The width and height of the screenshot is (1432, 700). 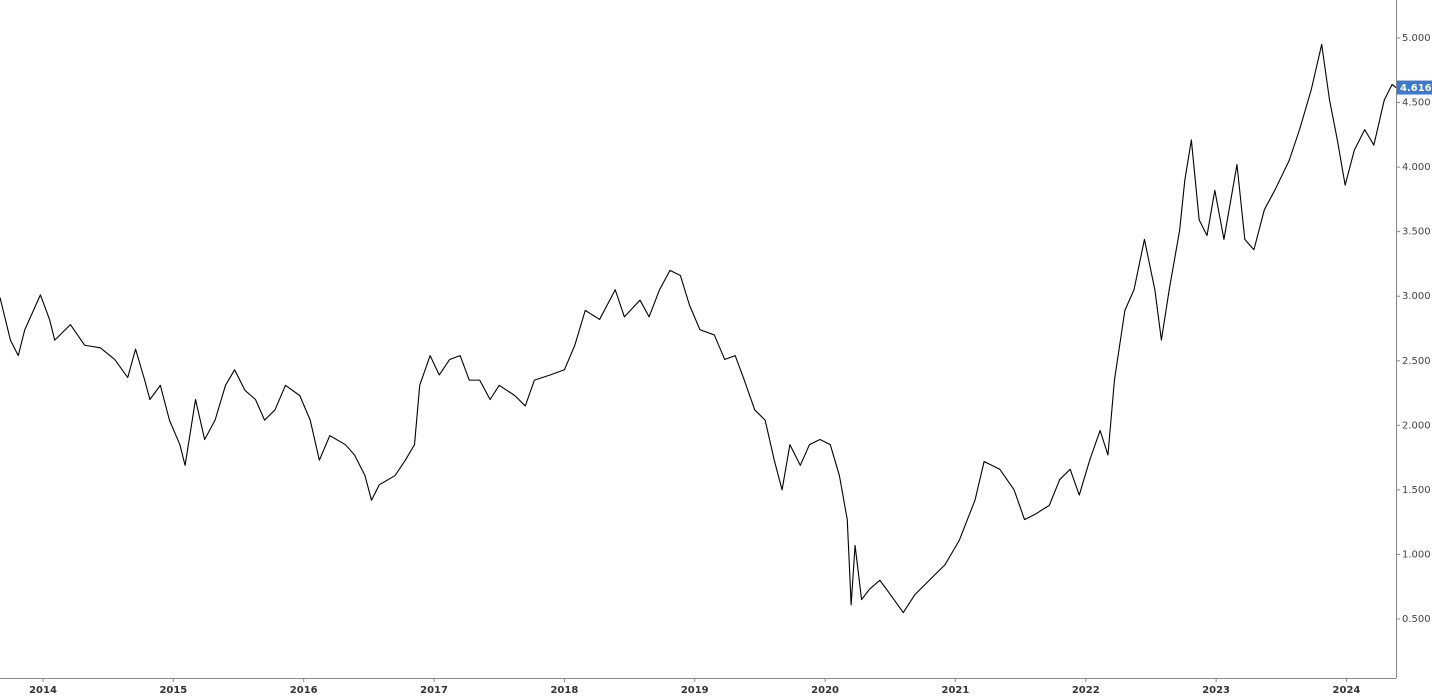 What do you see at coordinates (1347, 690) in the screenshot?
I see `x-tick-label: 2024` at bounding box center [1347, 690].